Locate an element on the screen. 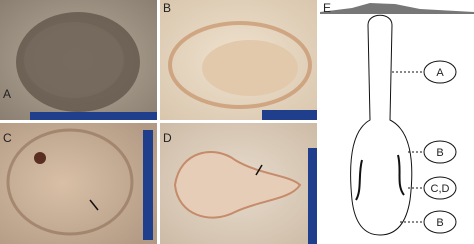 The height and width of the screenshot is (244, 474). panel-label: A is located at coordinates (7, 94).